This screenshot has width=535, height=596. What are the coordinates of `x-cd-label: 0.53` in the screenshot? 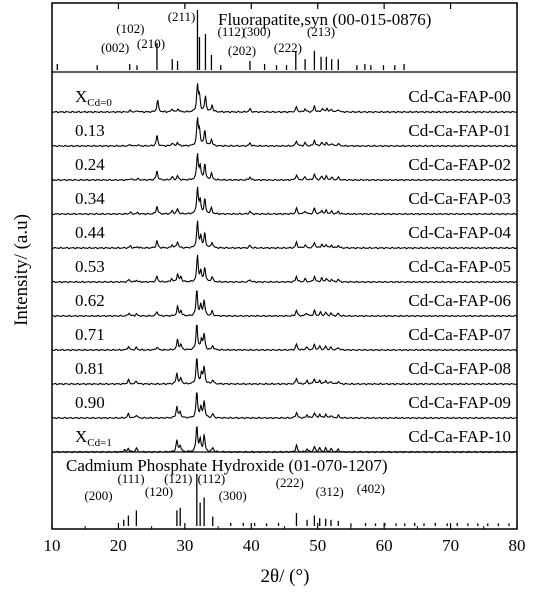 It's located at (90, 266).